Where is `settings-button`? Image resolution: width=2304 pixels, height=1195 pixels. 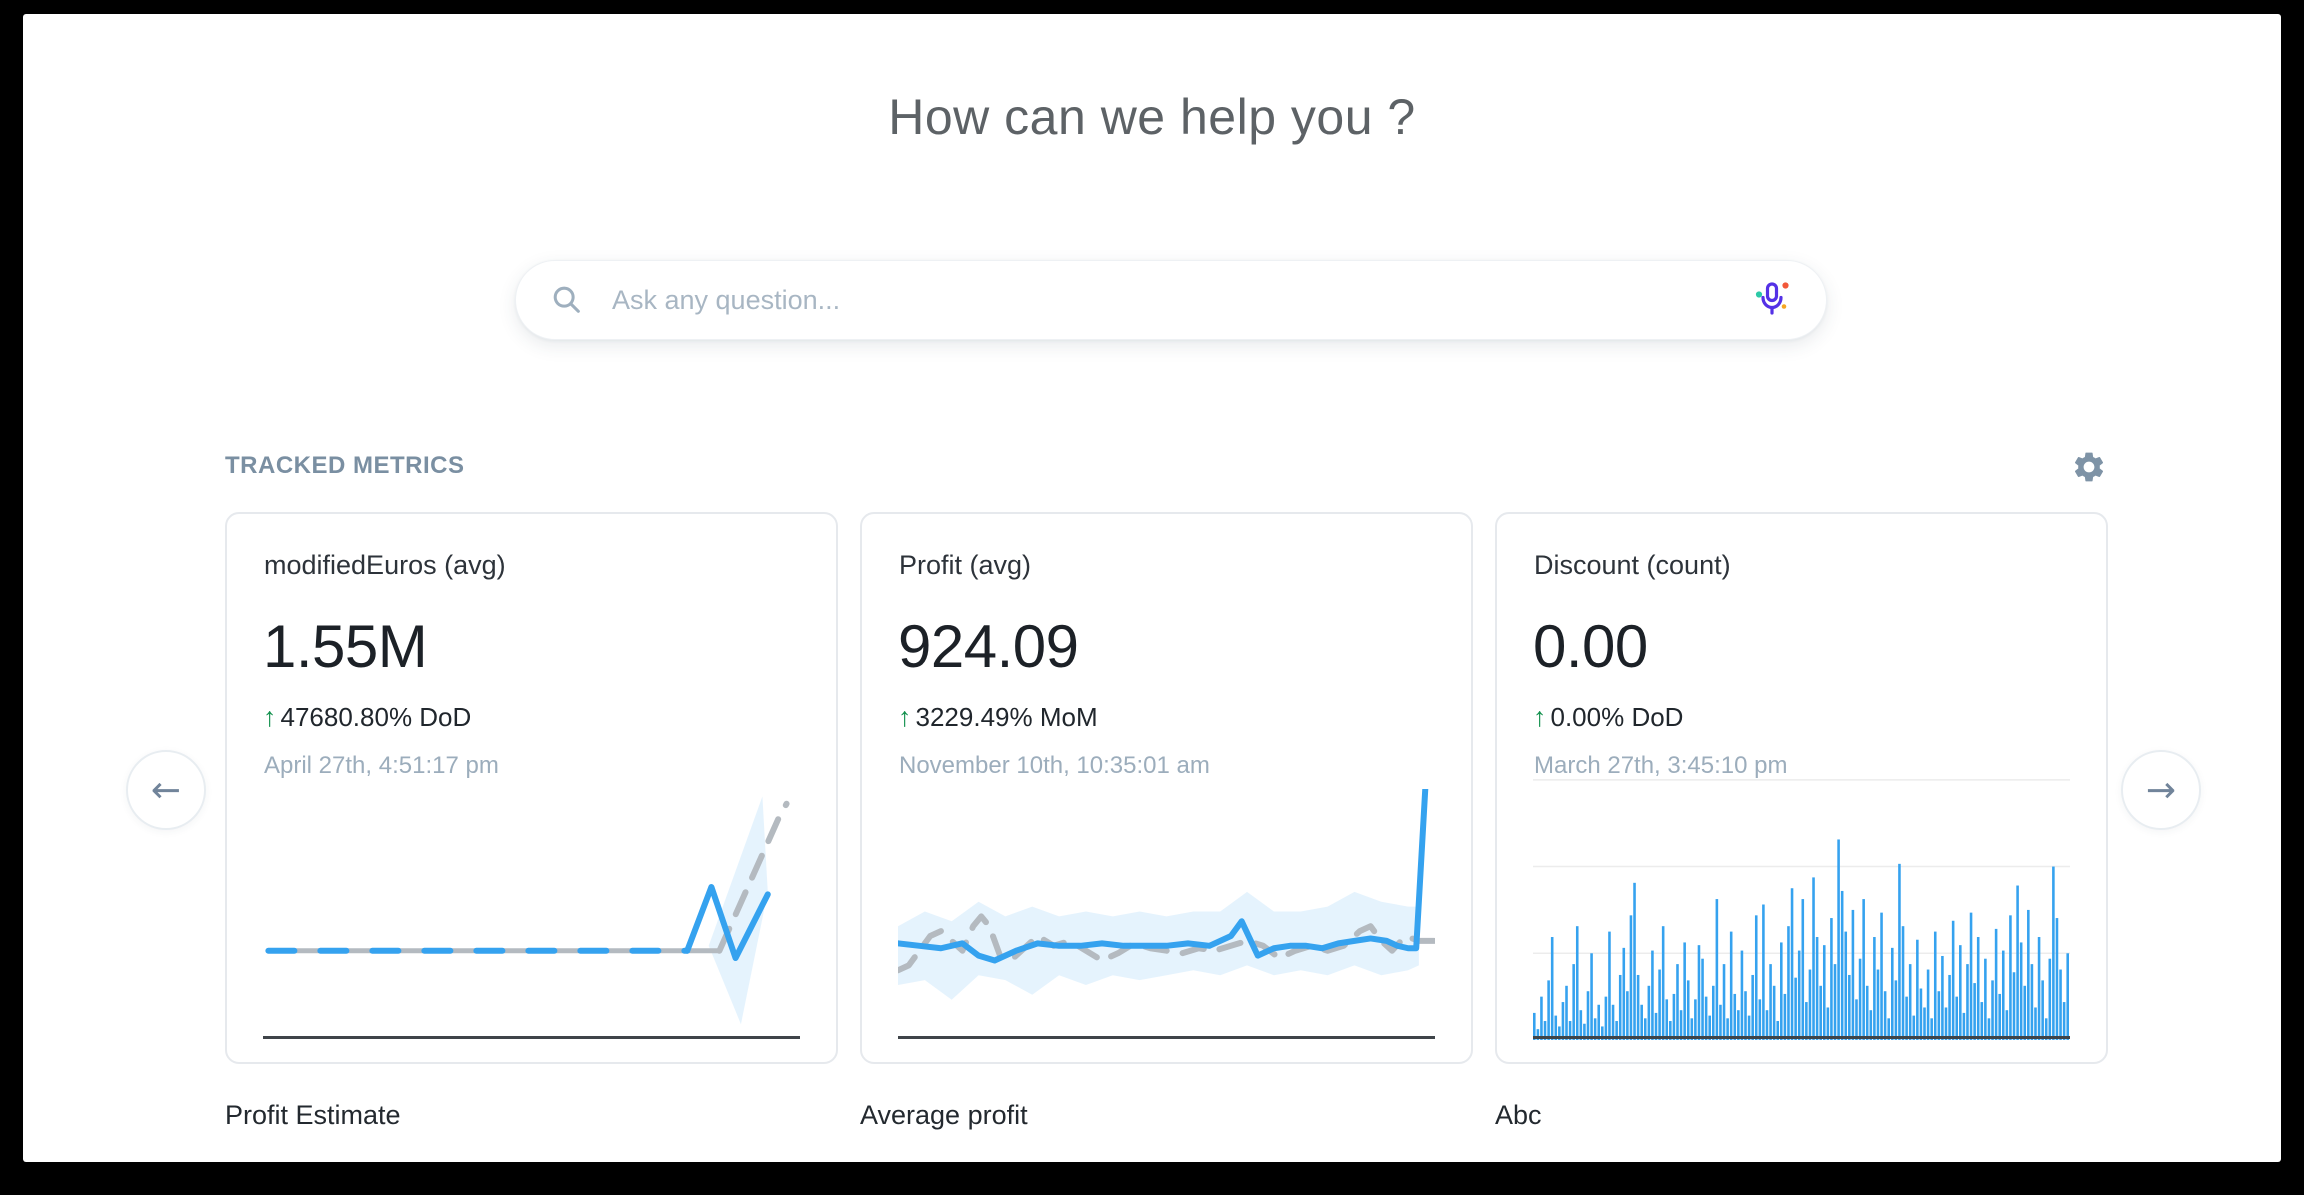 settings-button is located at coordinates (2089, 468).